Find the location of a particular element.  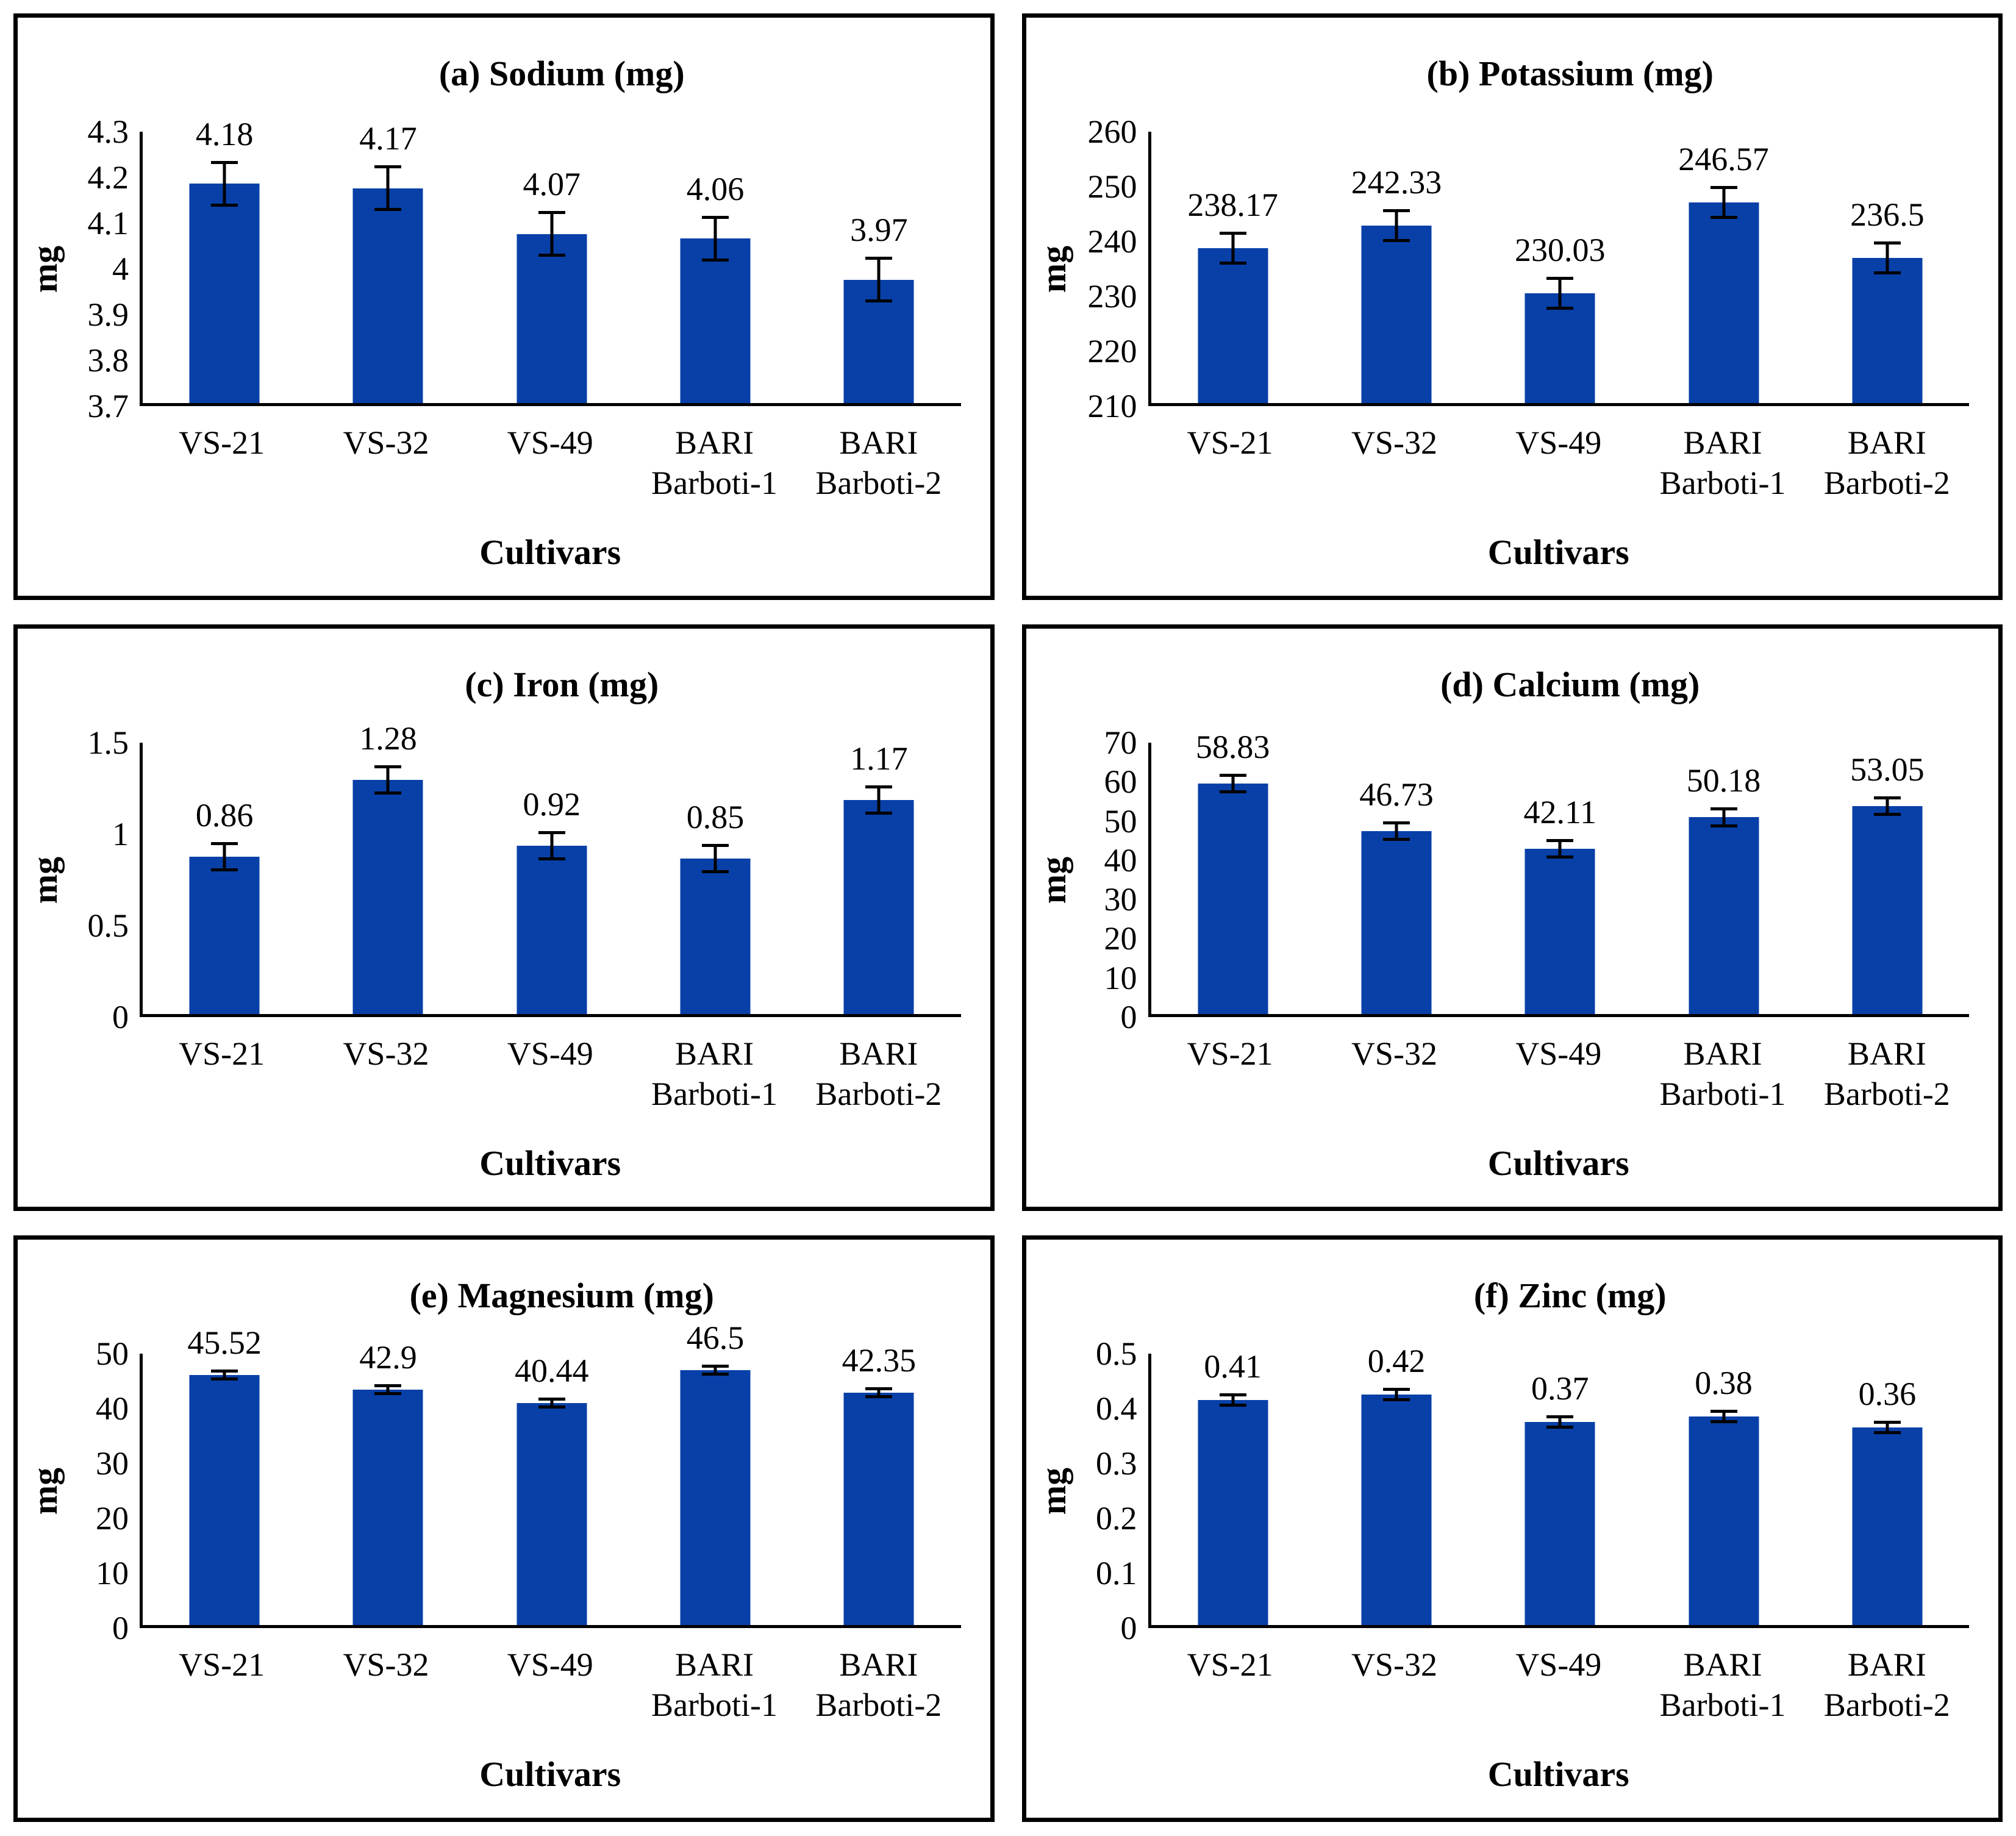

y-tick-label: 220 is located at coordinates (1112, 351).